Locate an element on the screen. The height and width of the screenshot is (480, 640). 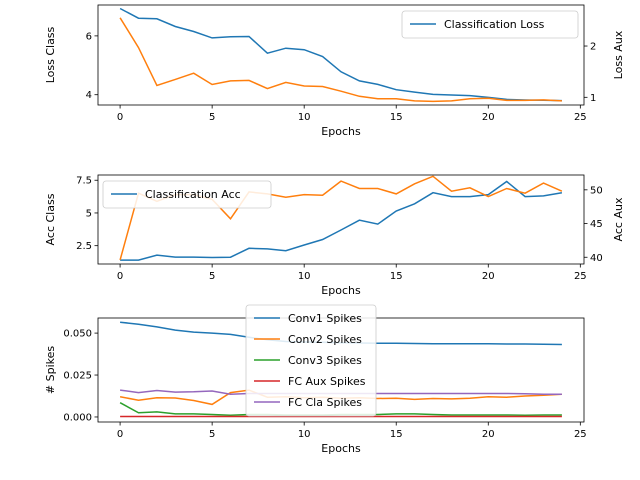
legend-label: Conv2 Spikes is located at coordinates (325, 339).